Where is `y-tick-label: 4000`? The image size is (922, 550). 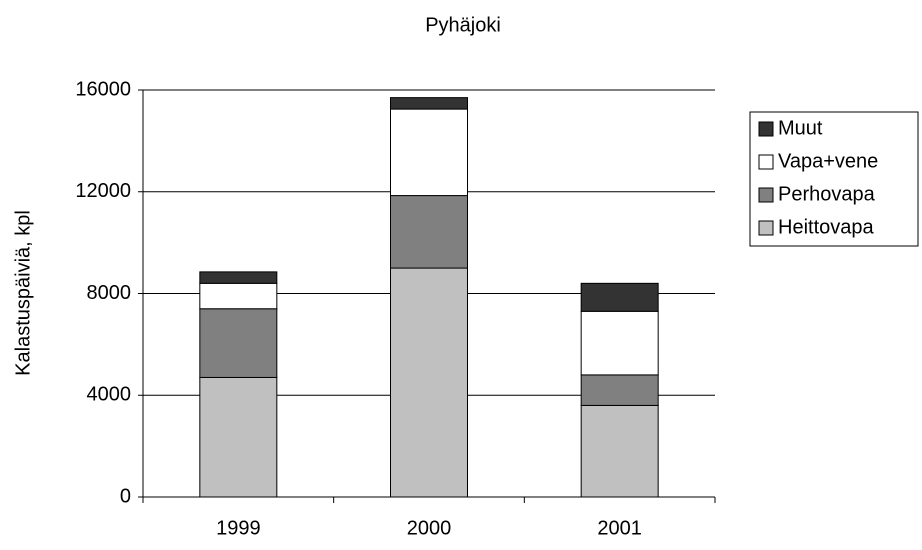 y-tick-label: 4000 is located at coordinates (109, 395).